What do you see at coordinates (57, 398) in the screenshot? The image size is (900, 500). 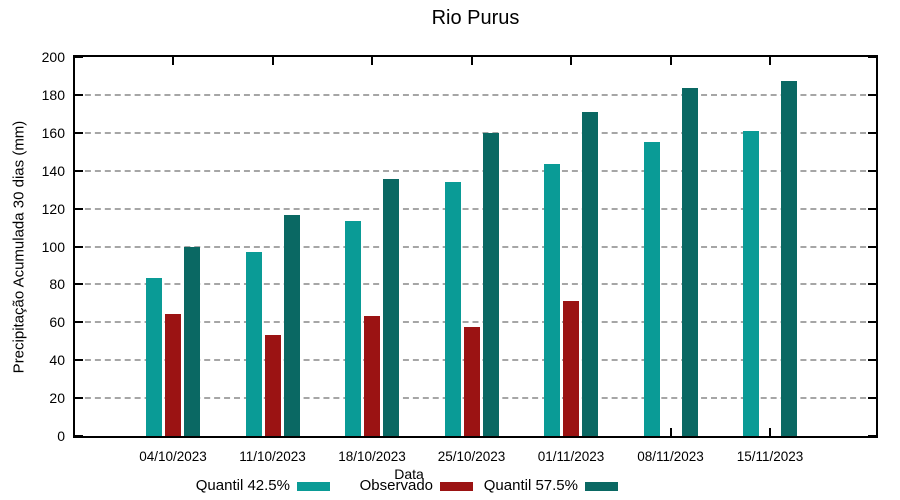 I see `y-tick-label: 20` at bounding box center [57, 398].